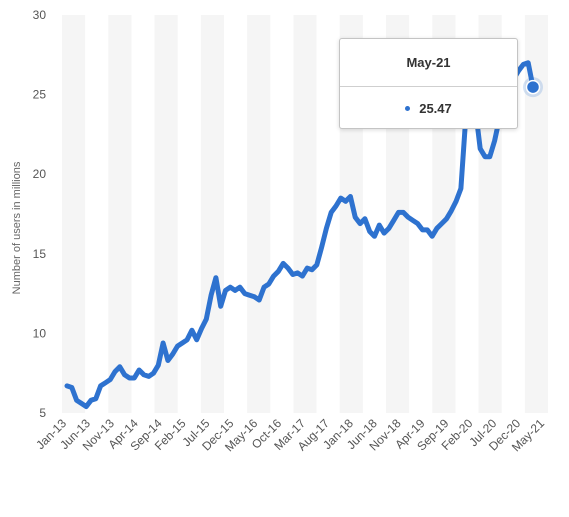  Describe the element at coordinates (40, 15) in the screenshot. I see `y-tick-label: 30` at that location.